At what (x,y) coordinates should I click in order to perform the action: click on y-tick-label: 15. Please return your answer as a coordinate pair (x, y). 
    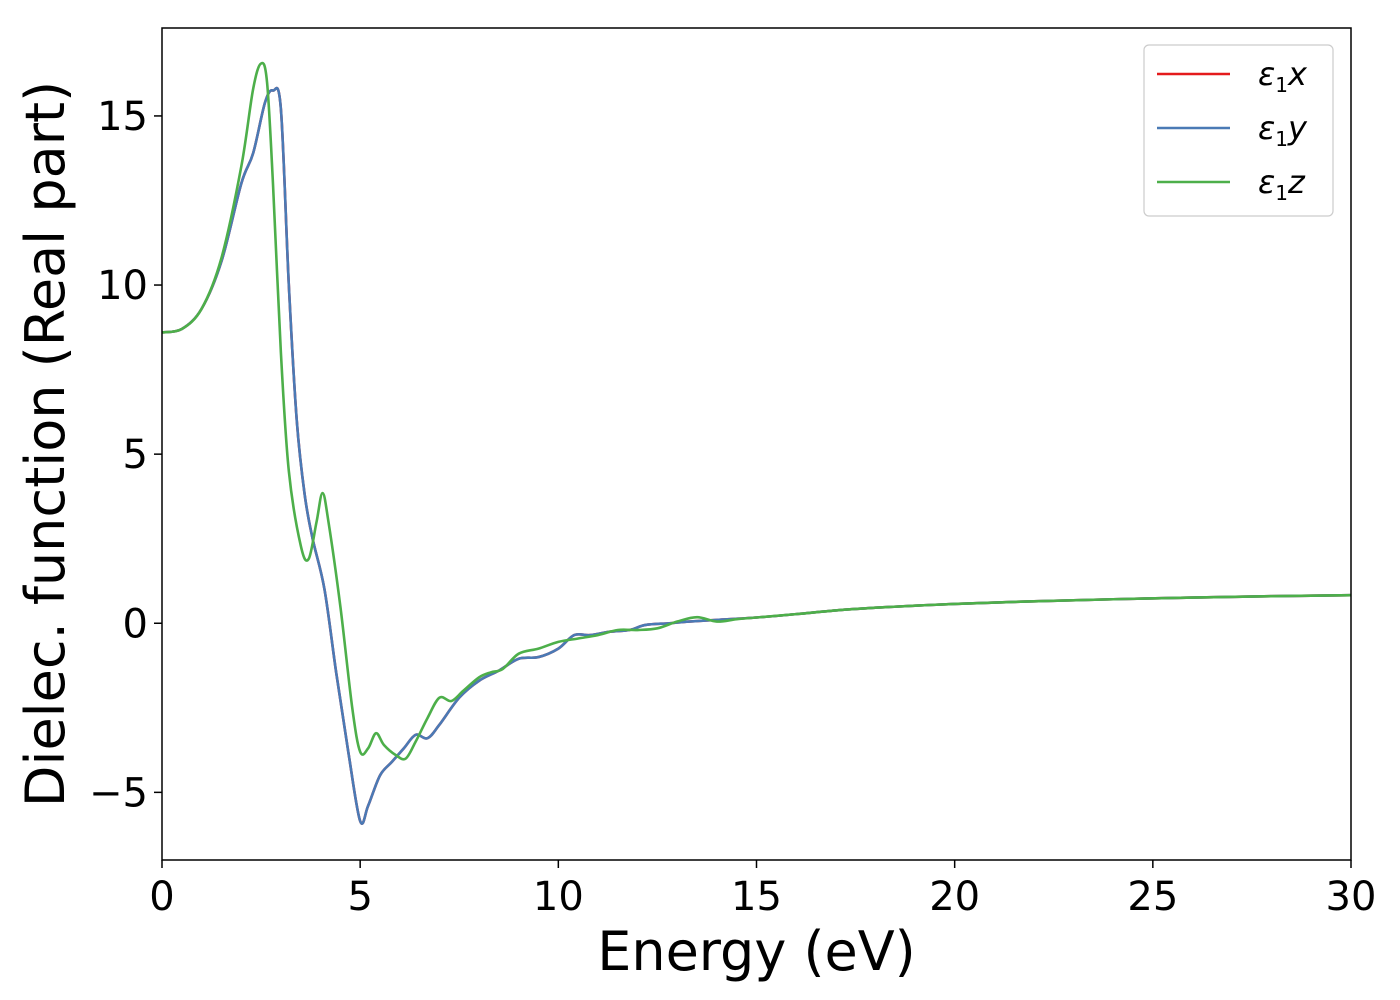
    Looking at the image, I should click on (122, 117).